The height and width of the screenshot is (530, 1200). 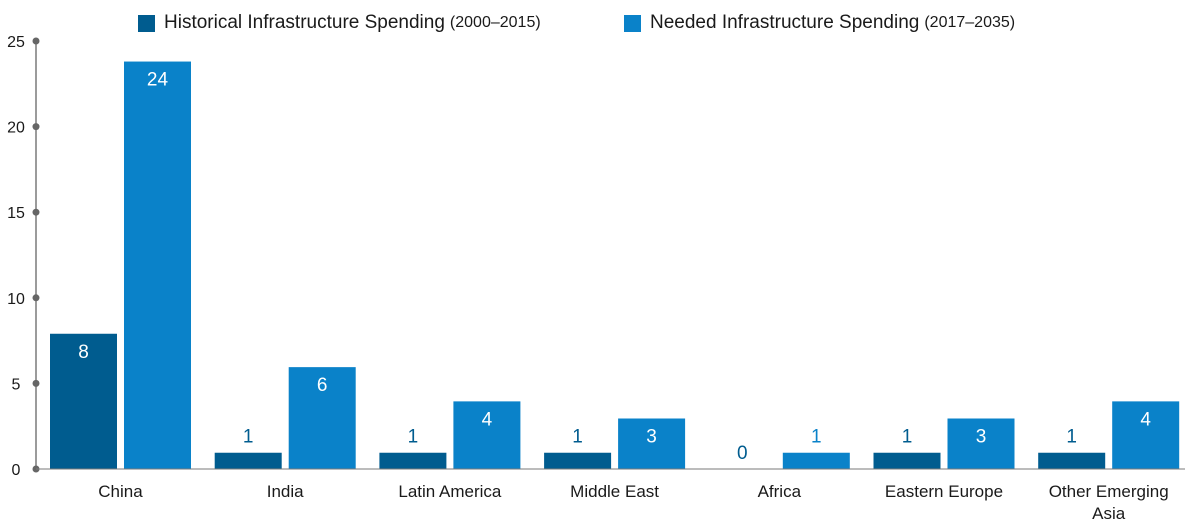 I want to click on x-tick-label: India, so click(x=285, y=491).